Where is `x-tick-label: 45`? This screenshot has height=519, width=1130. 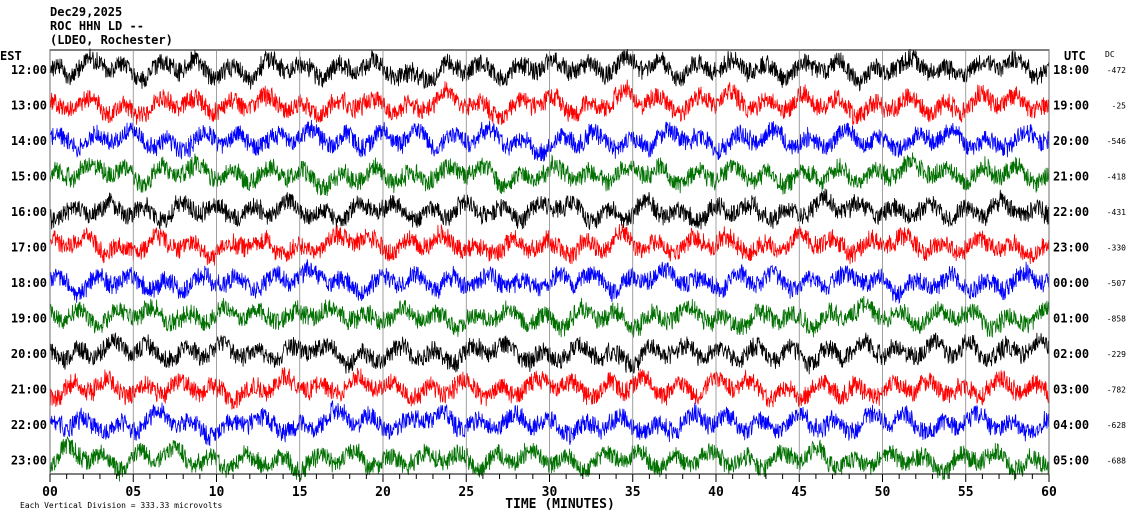
x-tick-label: 45 is located at coordinates (799, 492).